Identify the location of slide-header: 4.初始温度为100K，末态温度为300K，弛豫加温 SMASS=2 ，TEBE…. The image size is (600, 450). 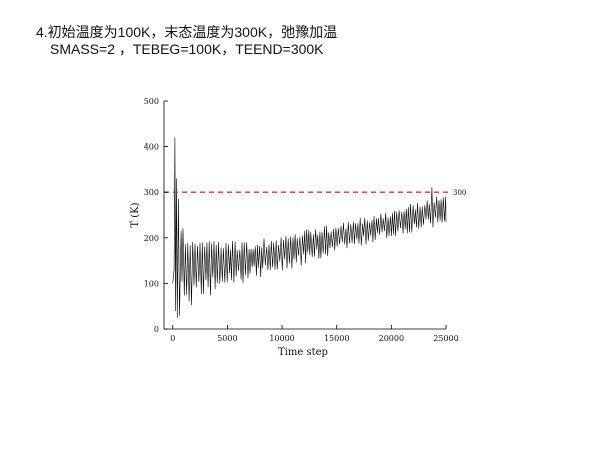
(306, 41).